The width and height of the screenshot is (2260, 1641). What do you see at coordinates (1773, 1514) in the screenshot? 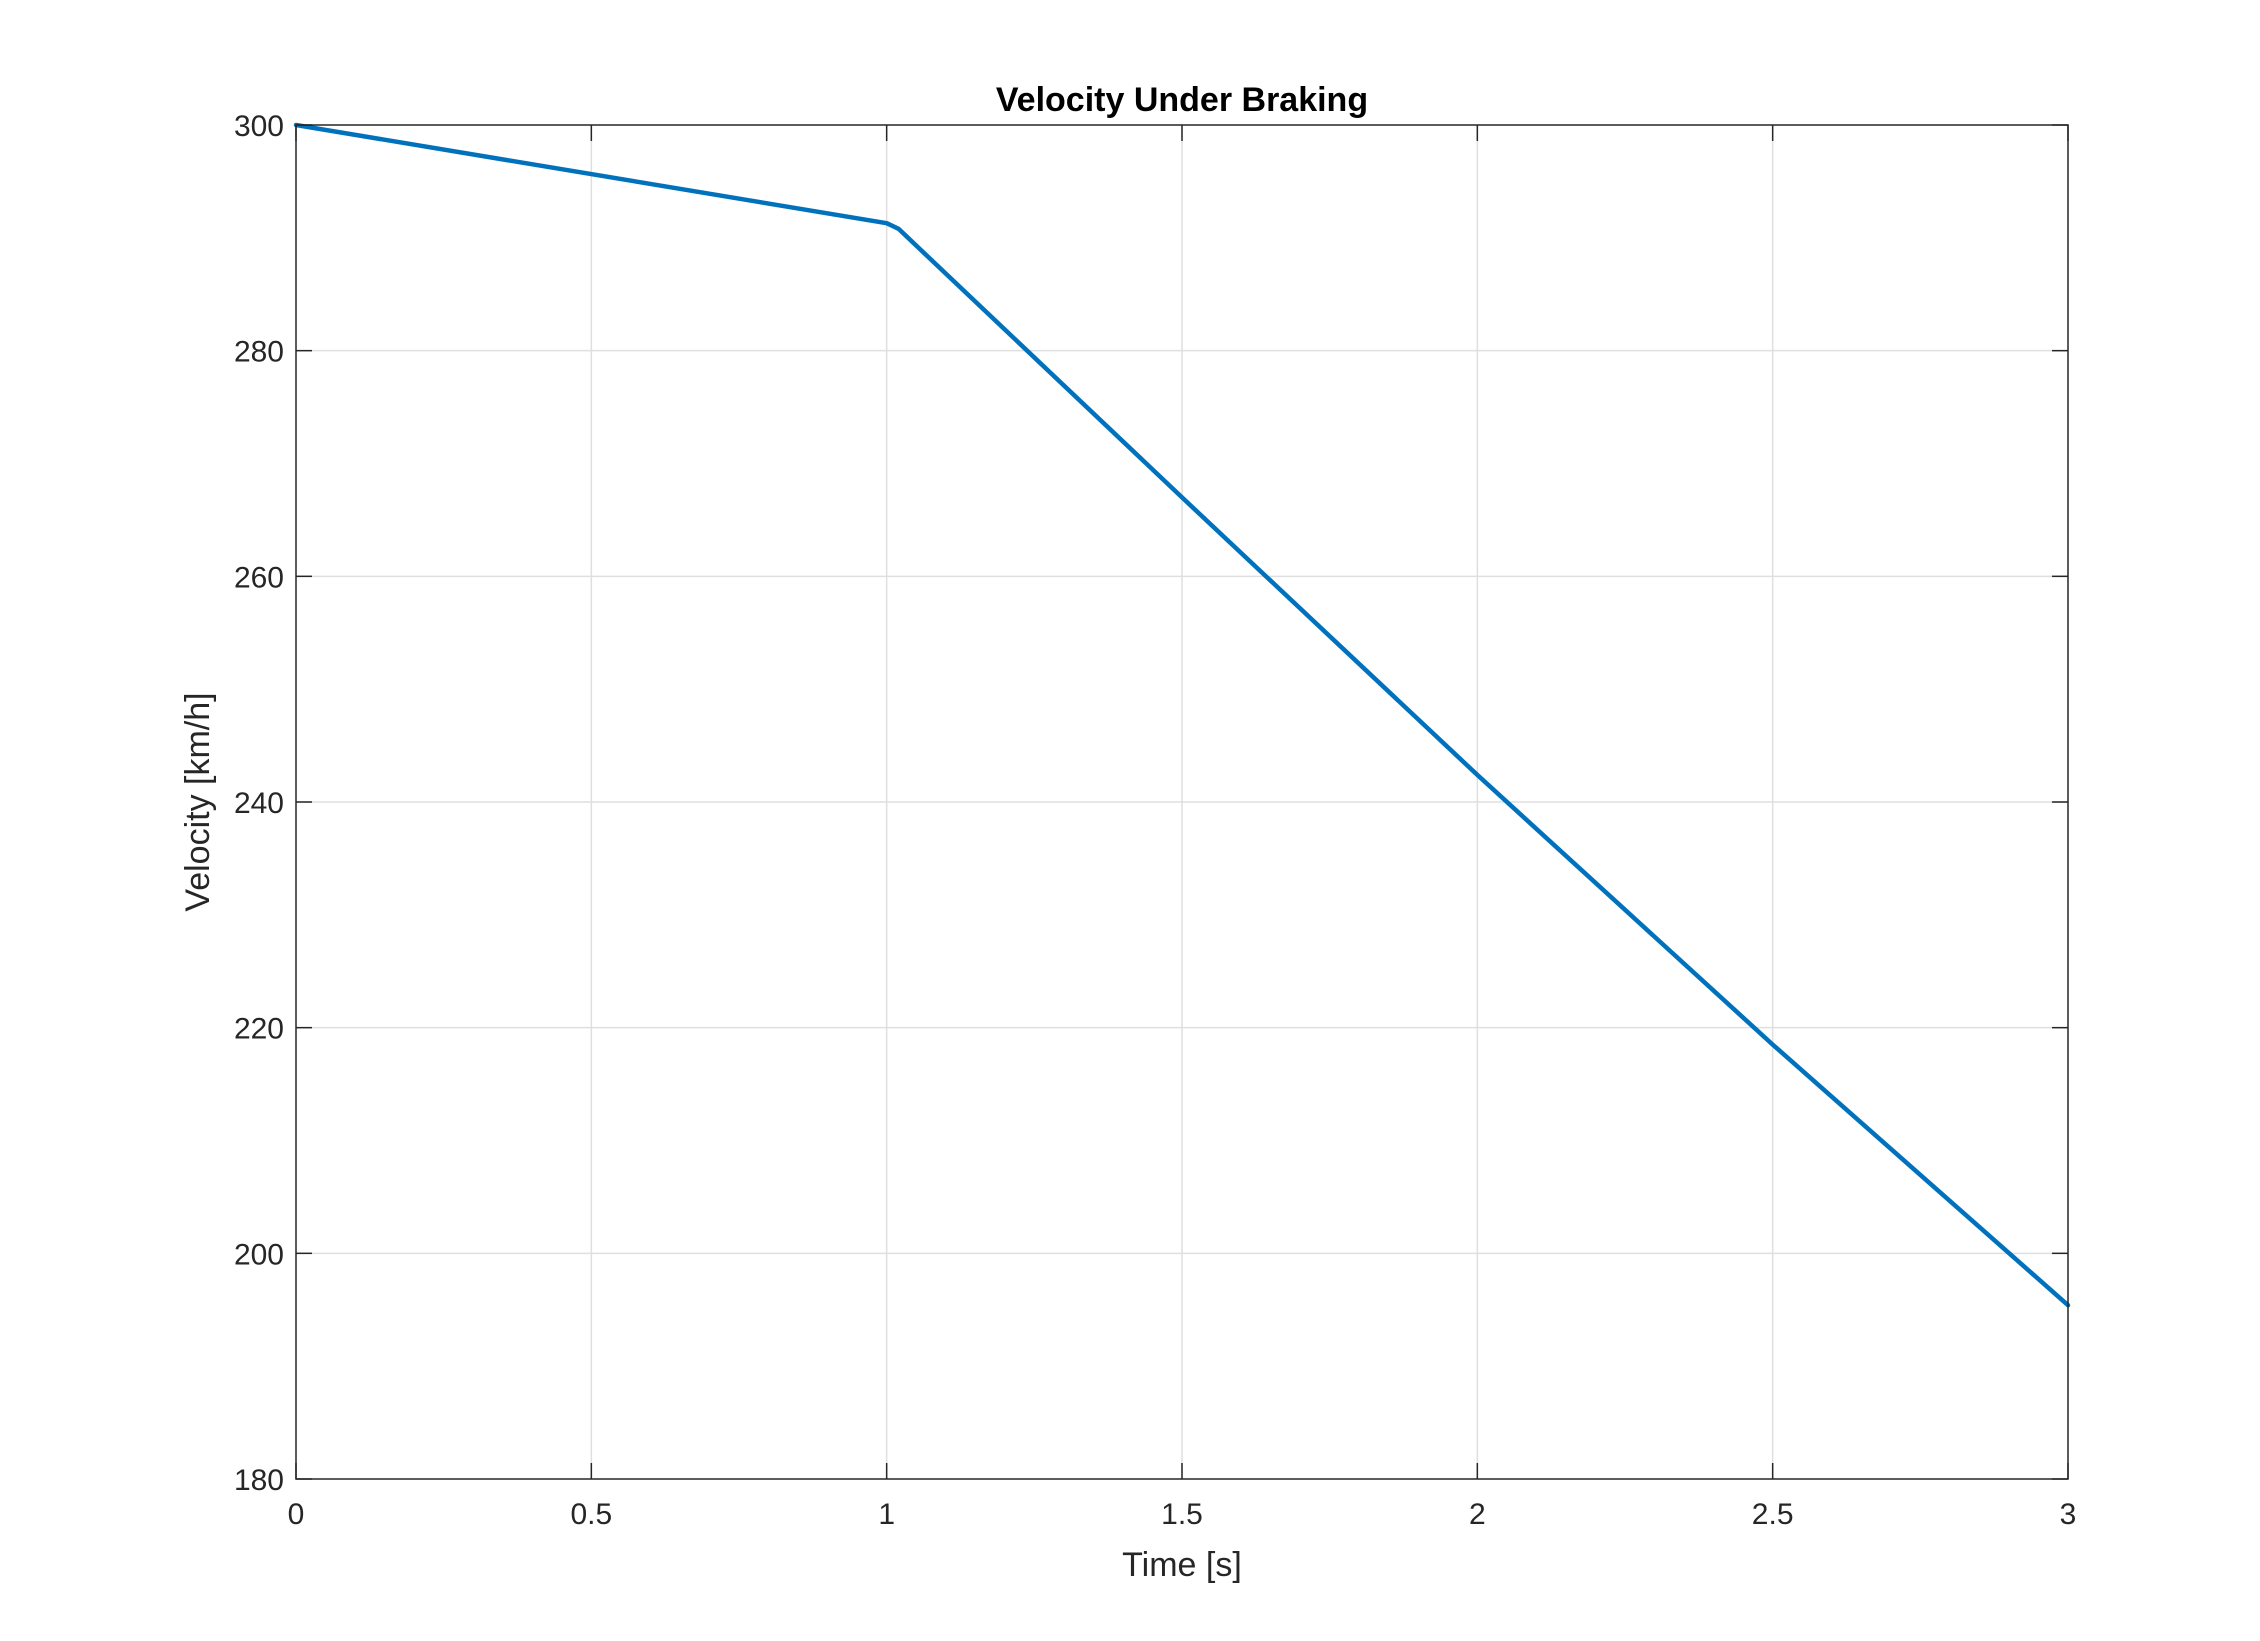
I see `x-tick-label: 2.5` at bounding box center [1773, 1514].